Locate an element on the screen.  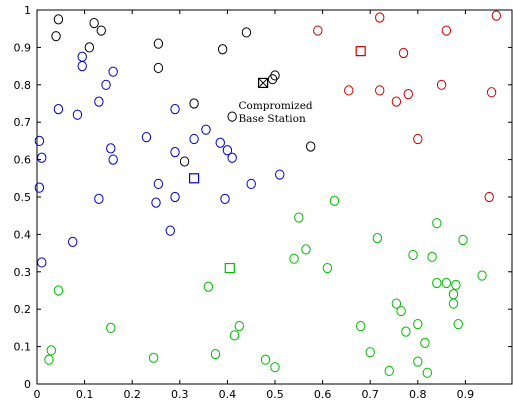
x-tick-label: 0.6 is located at coordinates (323, 394).